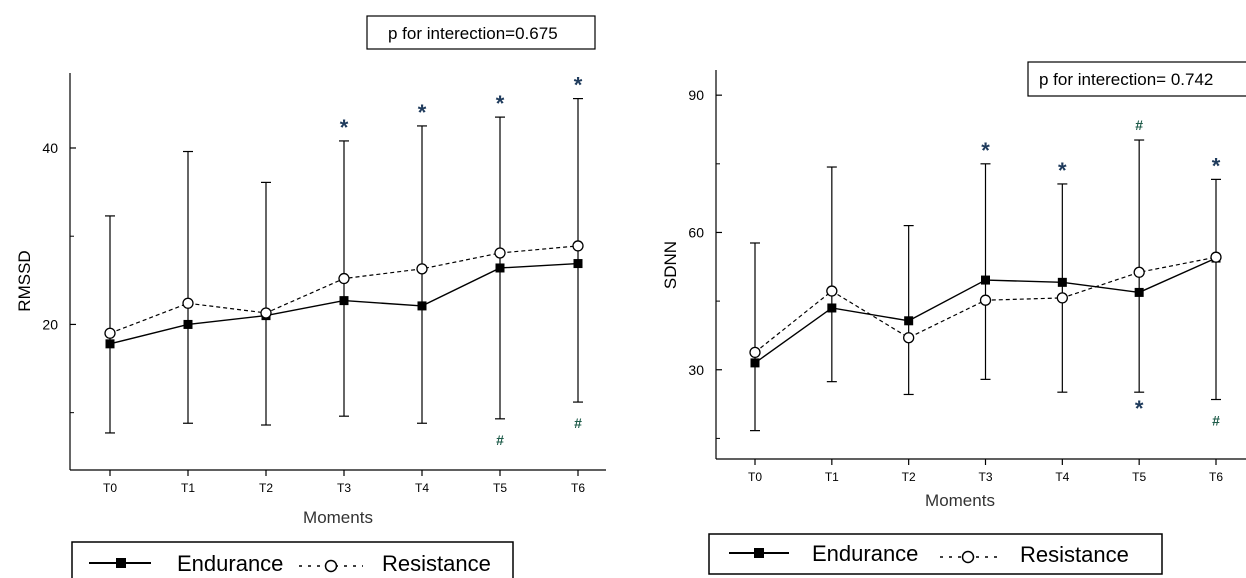 This screenshot has height=578, width=1246. Describe the element at coordinates (473, 33) in the screenshot. I see `interaction-annotation: p for interection=0.675` at that location.